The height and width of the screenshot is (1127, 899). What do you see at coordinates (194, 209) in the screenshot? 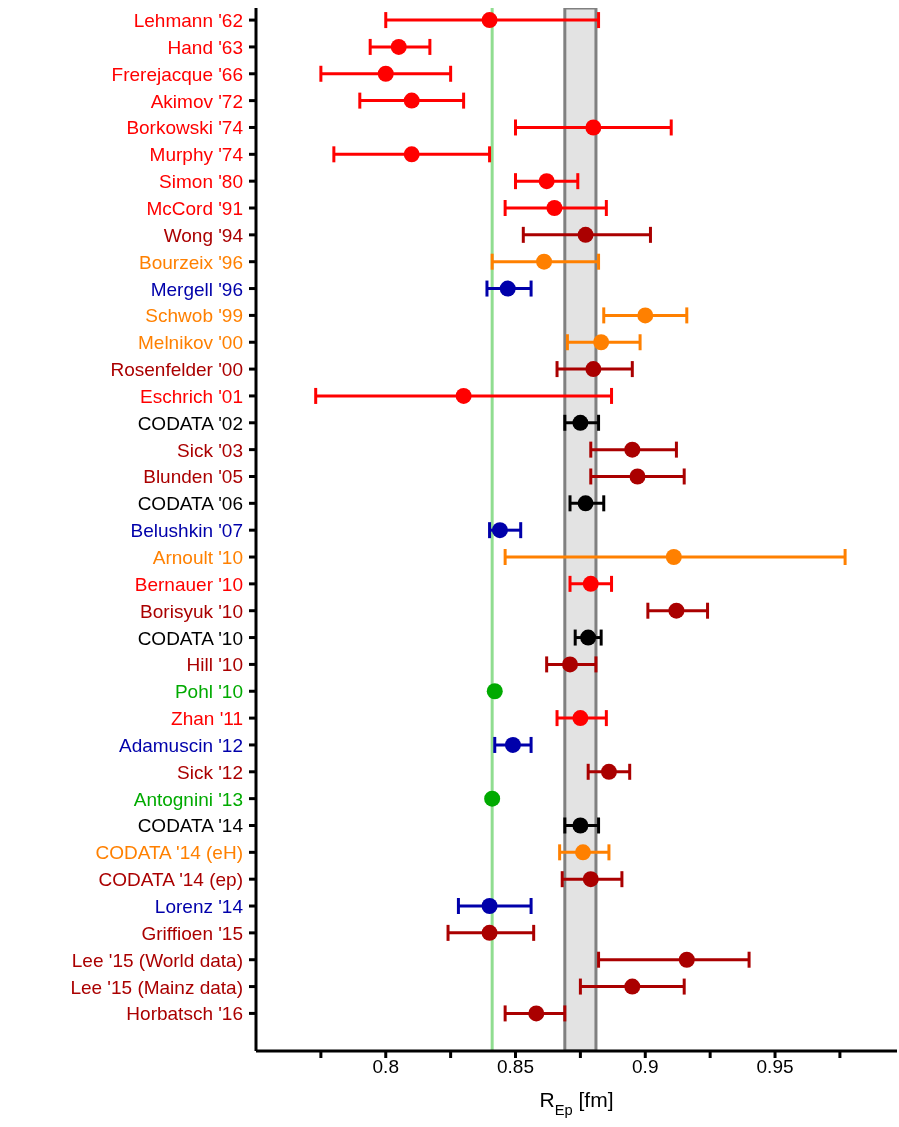
I see `y-tick-label: McCord '91` at bounding box center [194, 209].